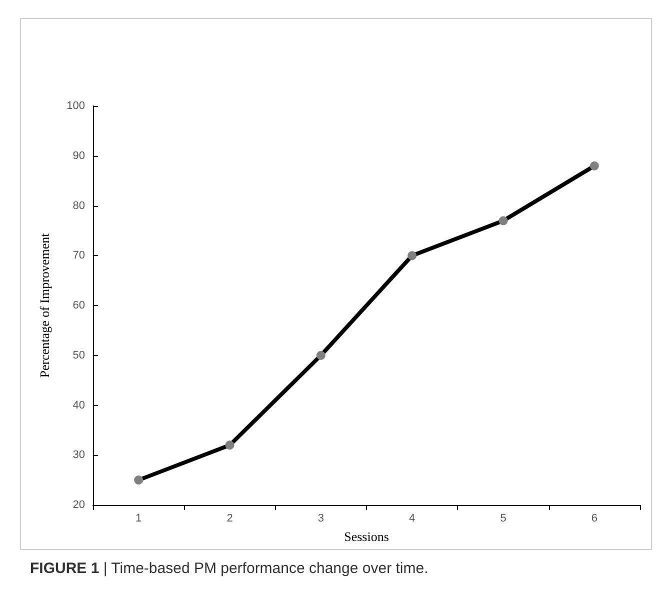  I want to click on x-tick-label: 4, so click(412, 518).